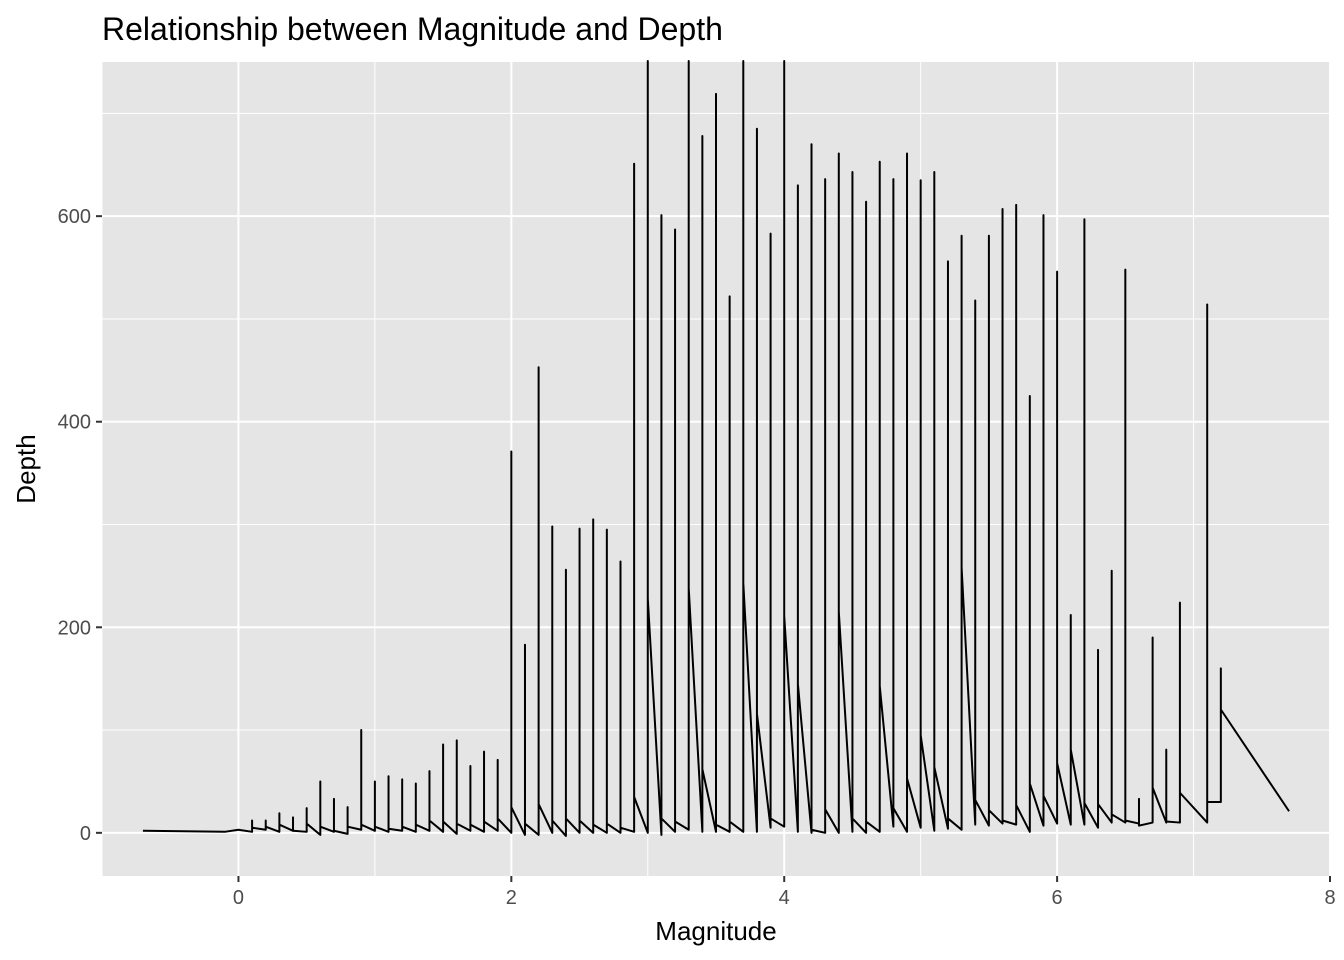 This screenshot has height=960, width=1344. Describe the element at coordinates (26, 468) in the screenshot. I see `y-axis-title: Depth` at that location.